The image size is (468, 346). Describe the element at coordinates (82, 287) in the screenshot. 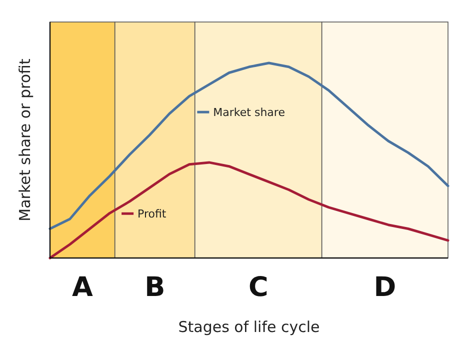

I see `text: A` at that location.